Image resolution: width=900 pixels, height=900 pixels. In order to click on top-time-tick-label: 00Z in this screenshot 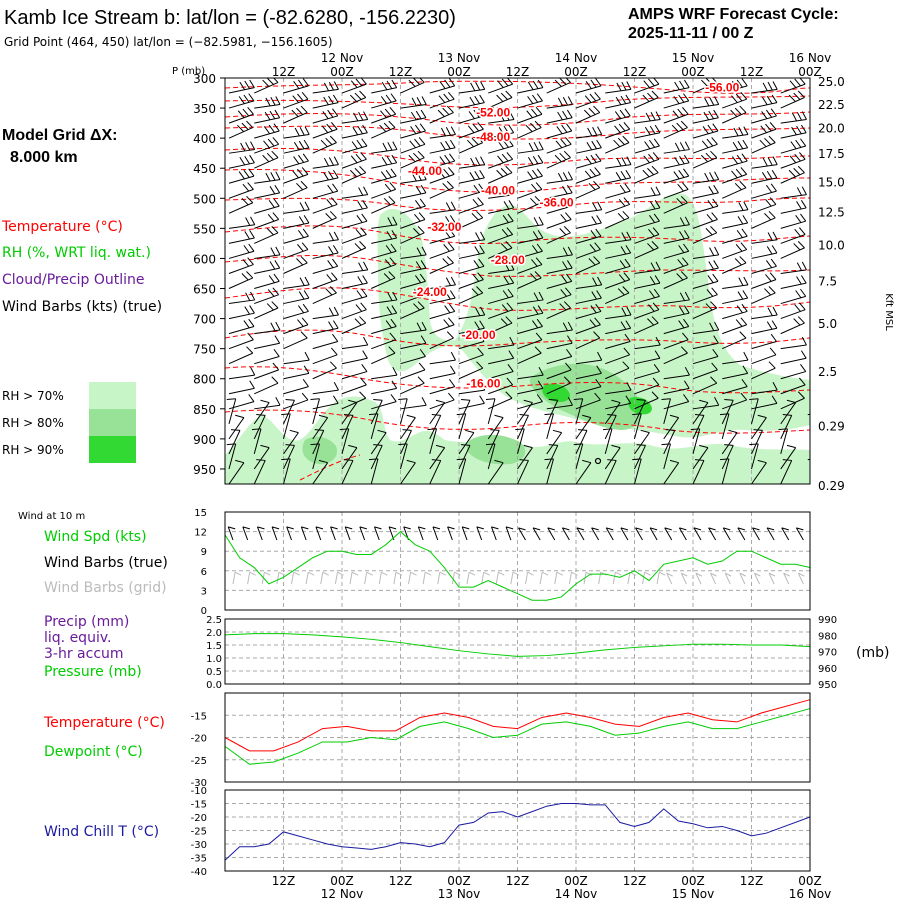, I will do `click(459, 72)`.